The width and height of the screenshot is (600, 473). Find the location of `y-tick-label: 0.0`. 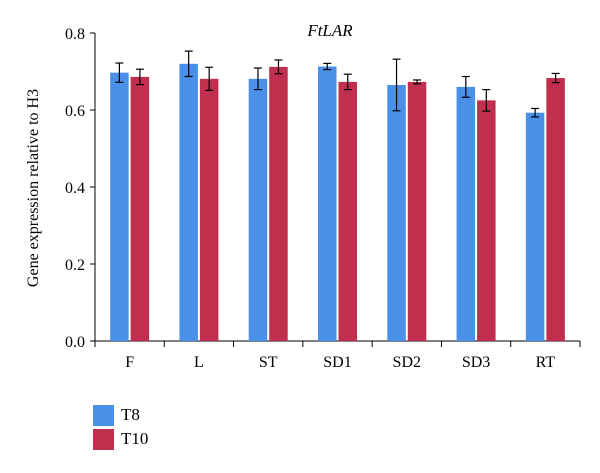

y-tick-label: 0.0 is located at coordinates (75, 342).